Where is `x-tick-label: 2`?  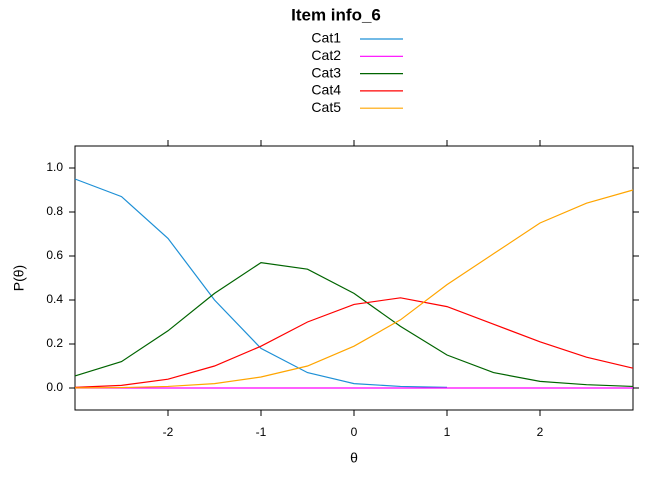
x-tick-label: 2 is located at coordinates (540, 432).